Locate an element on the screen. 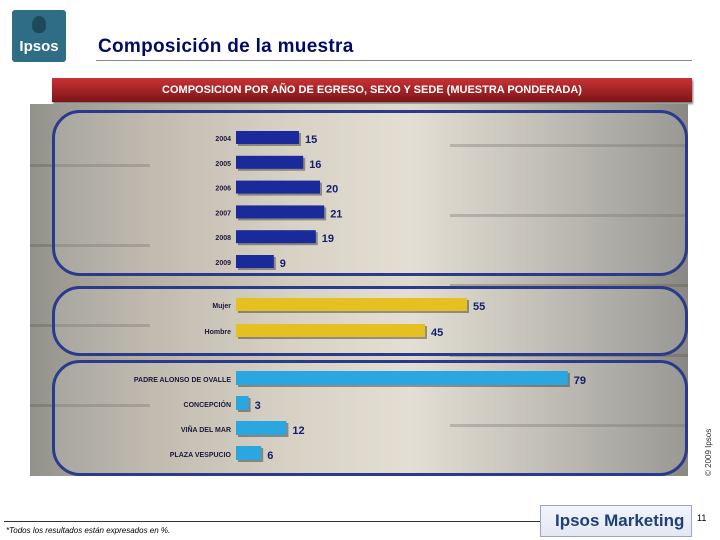  category-label-site: VIÑA DEL MAR is located at coordinates (206, 429).